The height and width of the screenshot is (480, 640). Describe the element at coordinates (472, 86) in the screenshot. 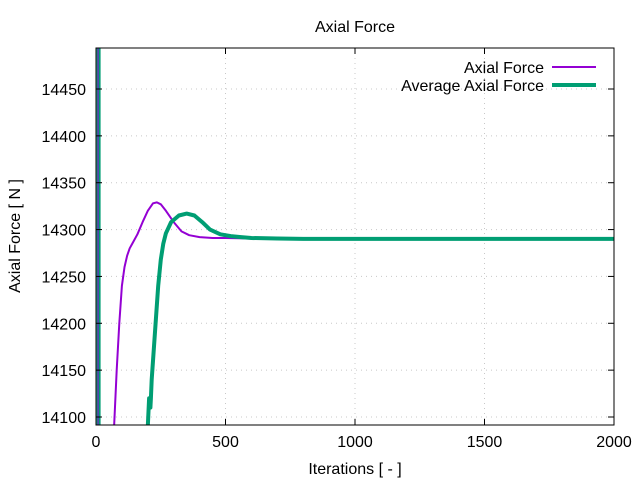

I see `legend-label-average-axial-force: Average Axial Force` at that location.